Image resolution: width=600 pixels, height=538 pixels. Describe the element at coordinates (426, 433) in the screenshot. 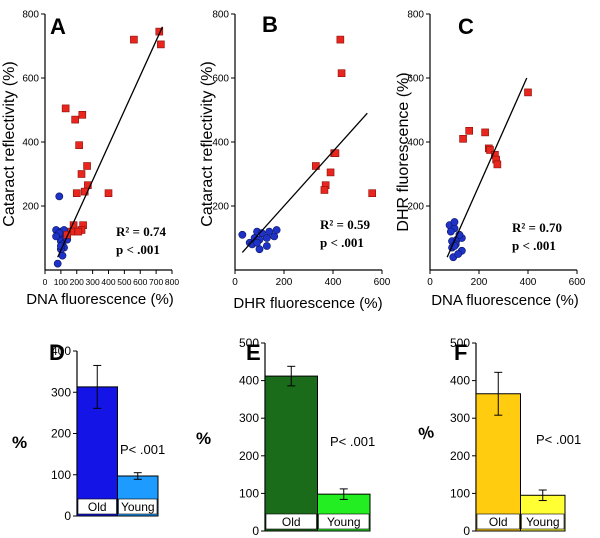

I see `panel-f-ylabel: %` at that location.